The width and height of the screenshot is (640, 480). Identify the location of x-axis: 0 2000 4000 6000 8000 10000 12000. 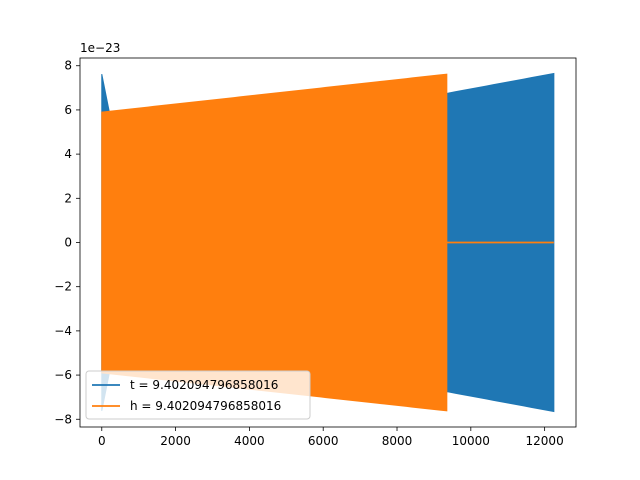
(331, 437).